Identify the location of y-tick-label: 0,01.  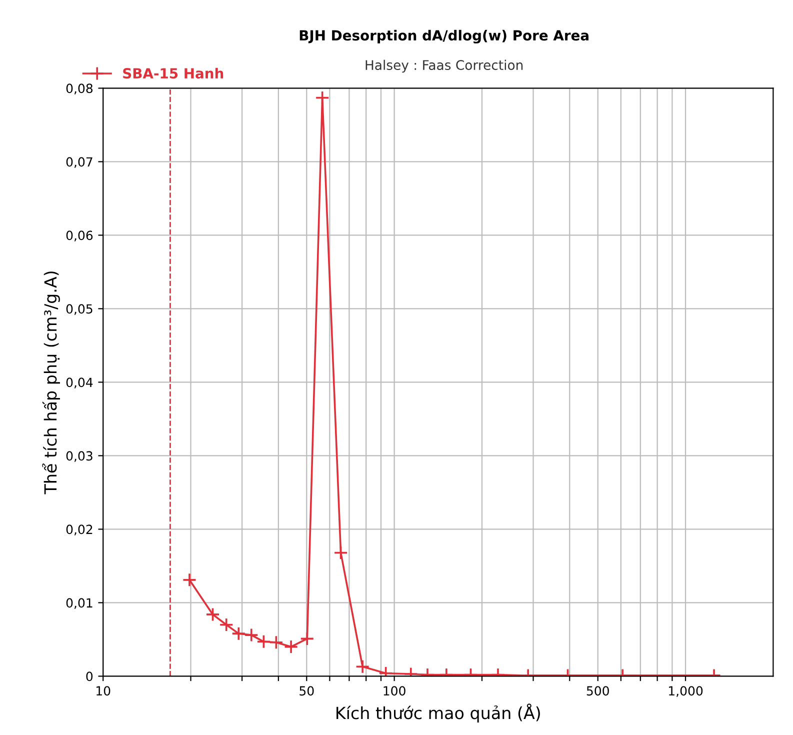
(79, 603).